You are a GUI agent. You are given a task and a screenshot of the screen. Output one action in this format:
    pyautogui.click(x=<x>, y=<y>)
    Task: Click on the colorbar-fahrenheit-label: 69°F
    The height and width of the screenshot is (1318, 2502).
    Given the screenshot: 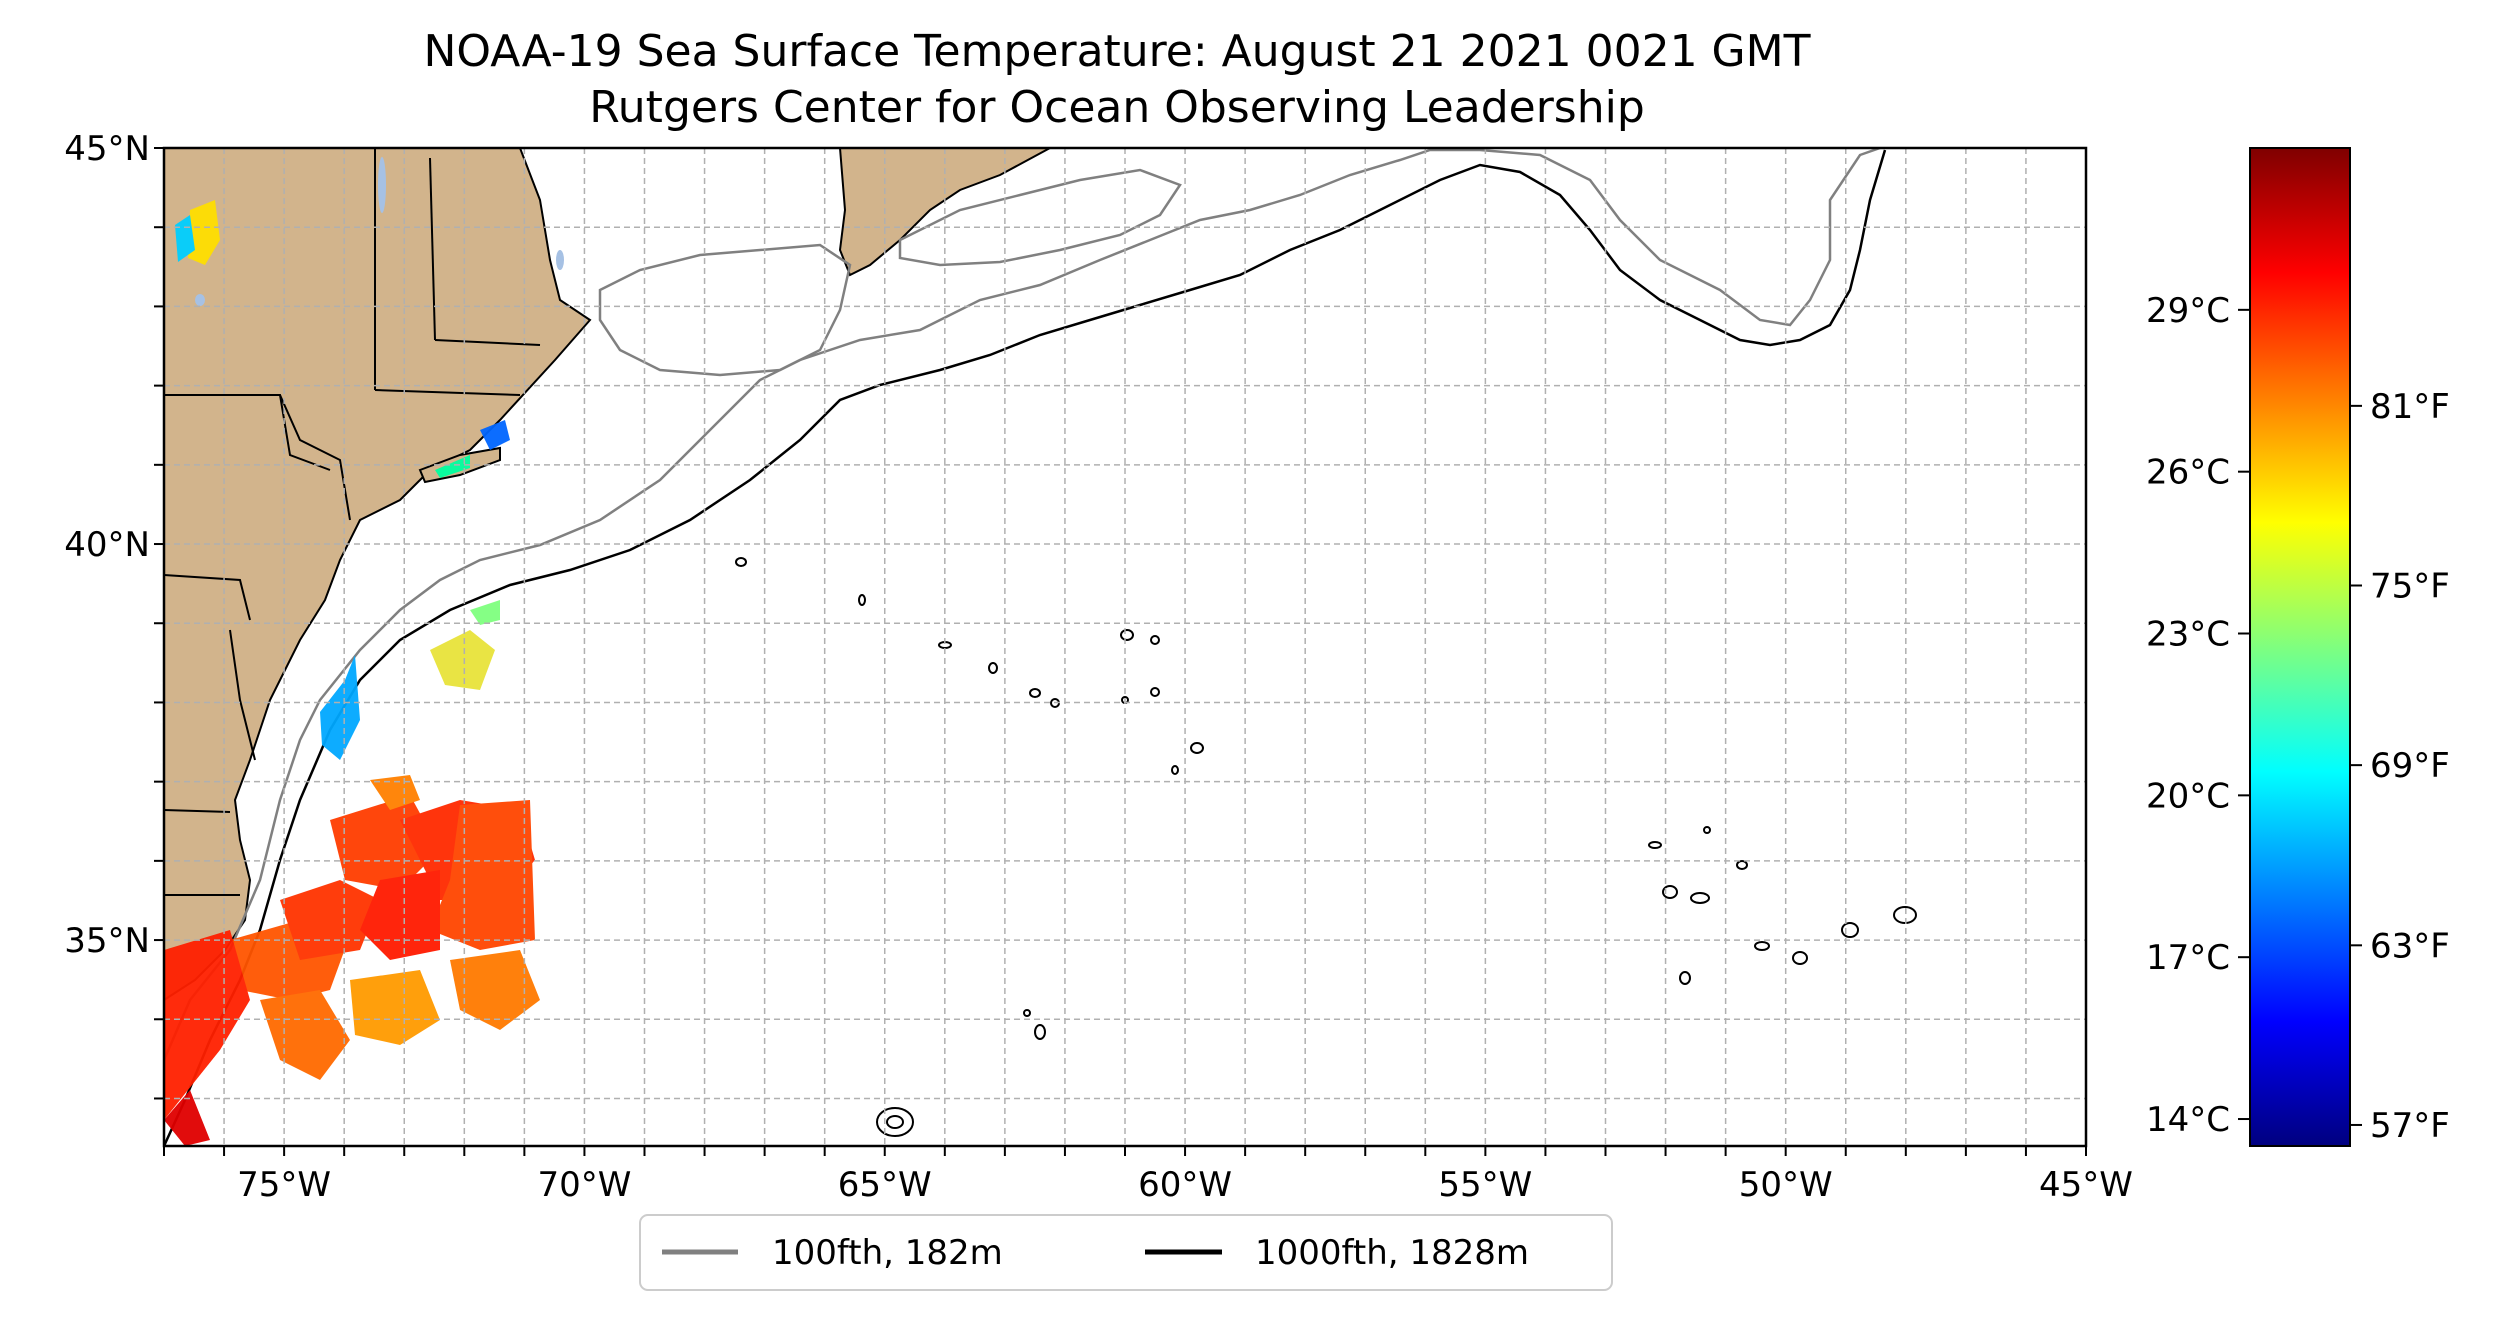 What is the action you would take?
    pyautogui.click(x=2410, y=766)
    